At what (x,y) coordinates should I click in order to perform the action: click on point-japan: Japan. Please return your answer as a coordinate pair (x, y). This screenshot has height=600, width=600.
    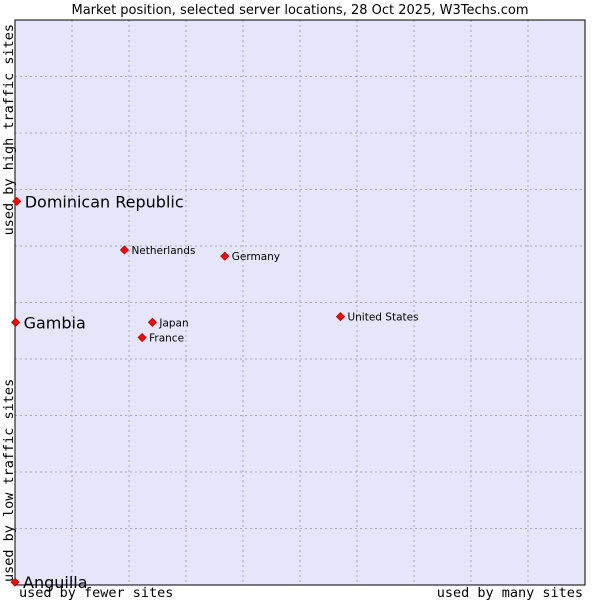
    Looking at the image, I should click on (168, 323).